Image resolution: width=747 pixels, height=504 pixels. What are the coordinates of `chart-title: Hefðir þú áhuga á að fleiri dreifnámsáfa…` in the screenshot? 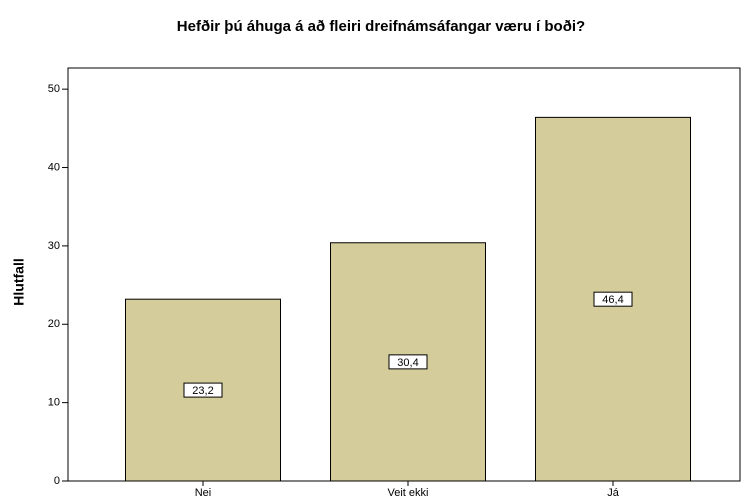 It's located at (381, 26).